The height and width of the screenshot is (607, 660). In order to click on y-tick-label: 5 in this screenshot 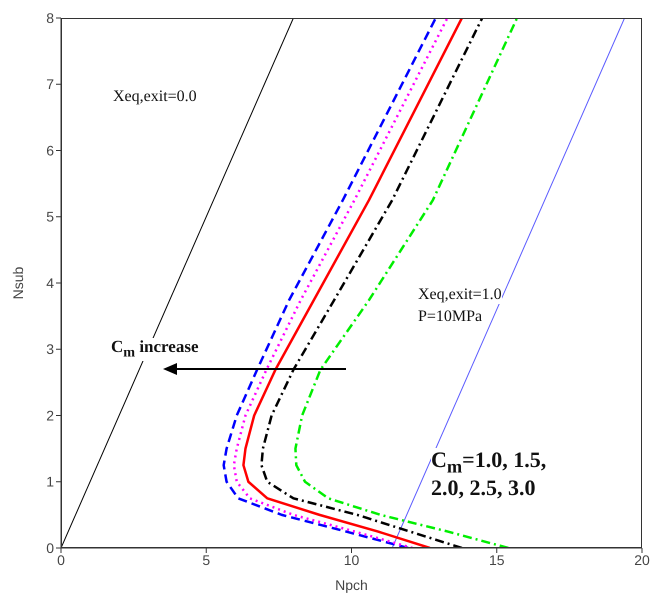, I will do `click(50, 216)`.